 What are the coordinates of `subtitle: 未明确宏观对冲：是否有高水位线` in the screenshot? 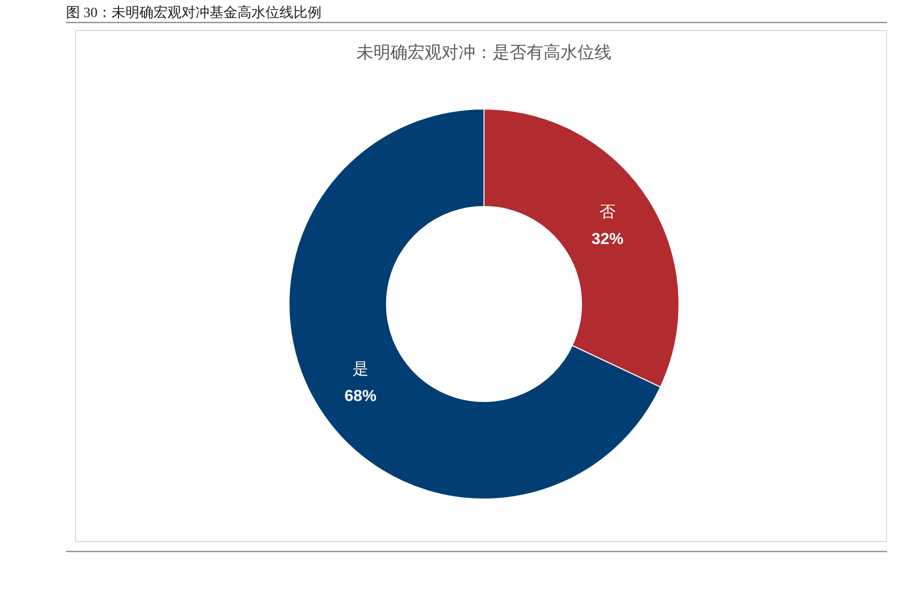 It's located at (484, 52).